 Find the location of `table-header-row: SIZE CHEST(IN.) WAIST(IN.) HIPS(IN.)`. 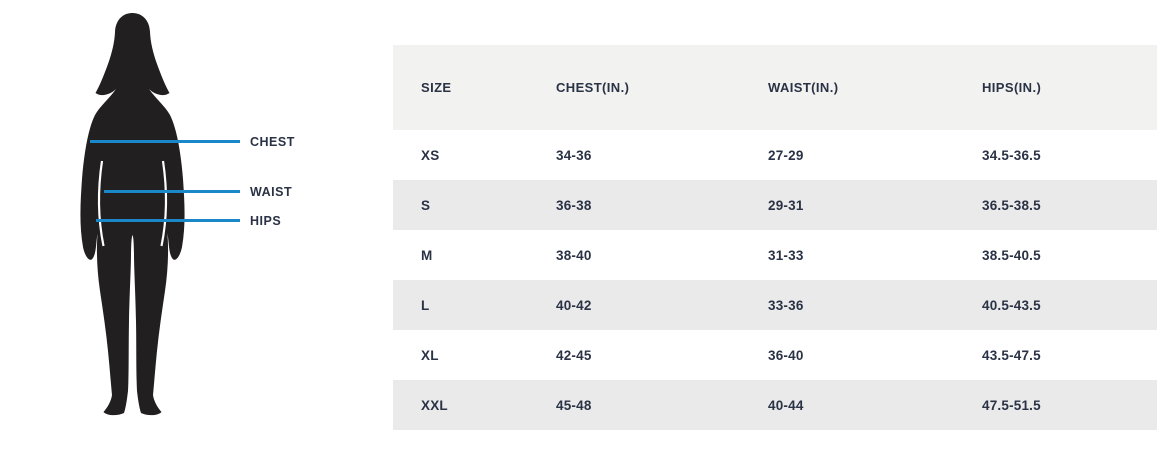

table-header-row: SIZE CHEST(IN.) WAIST(IN.) HIPS(IN.) is located at coordinates (775, 87).